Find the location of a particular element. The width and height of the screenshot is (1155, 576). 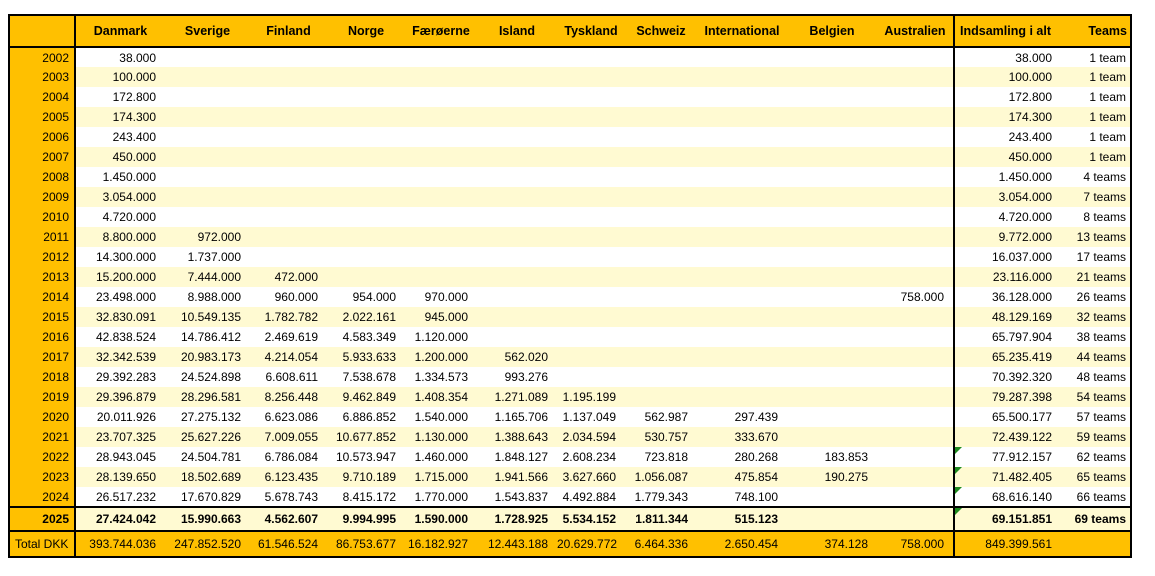

value-cell-norge is located at coordinates (366, 157).